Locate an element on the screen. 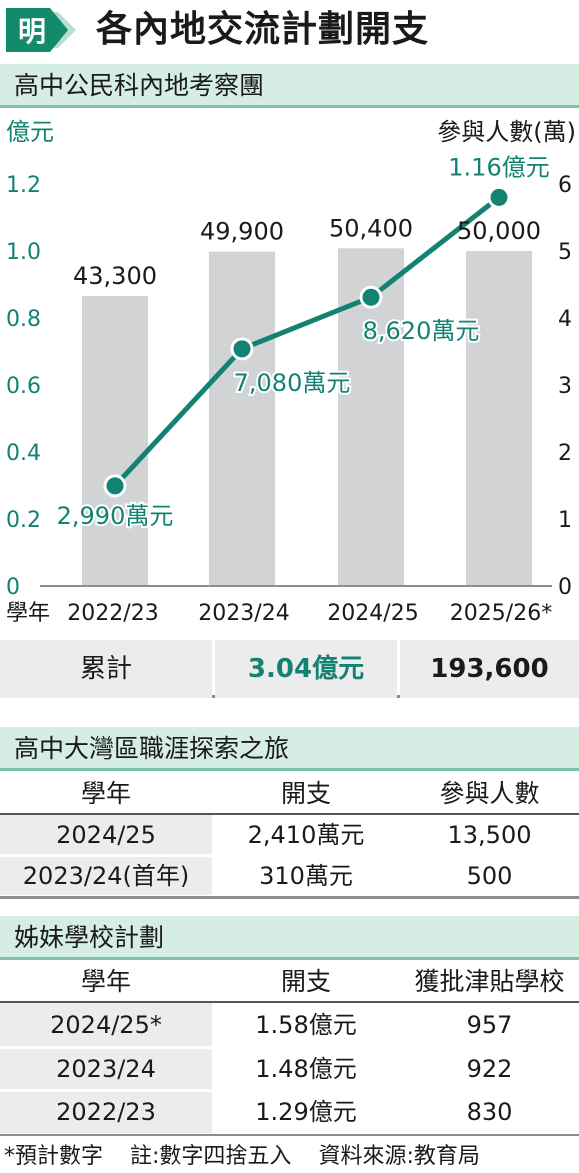  left-axis-title: 億元 is located at coordinates (30, 132).